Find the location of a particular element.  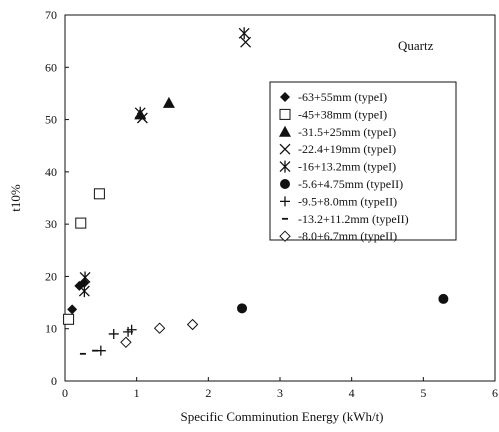

chart-annotation: Quartz is located at coordinates (416, 45).